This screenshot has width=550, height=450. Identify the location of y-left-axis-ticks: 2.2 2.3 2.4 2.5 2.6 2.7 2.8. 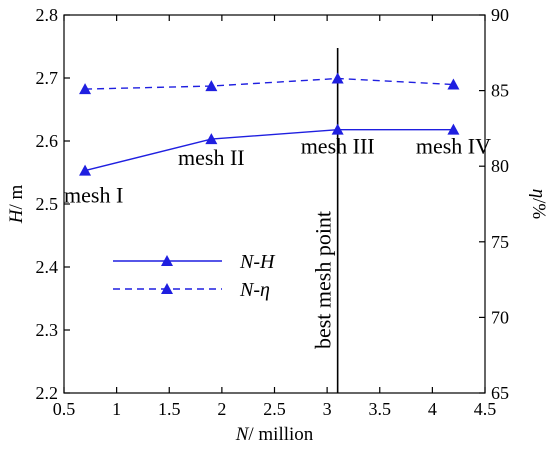
(53, 204).